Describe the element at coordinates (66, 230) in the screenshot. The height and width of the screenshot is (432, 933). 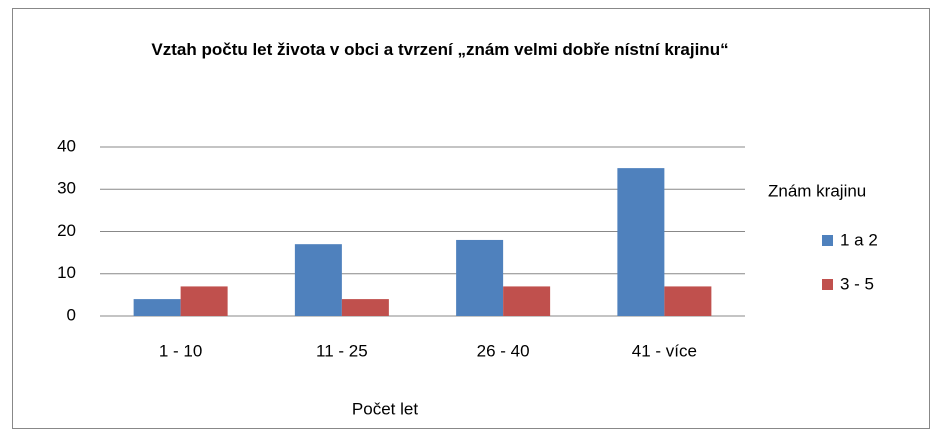
I see `y-tick-label: 20` at that location.